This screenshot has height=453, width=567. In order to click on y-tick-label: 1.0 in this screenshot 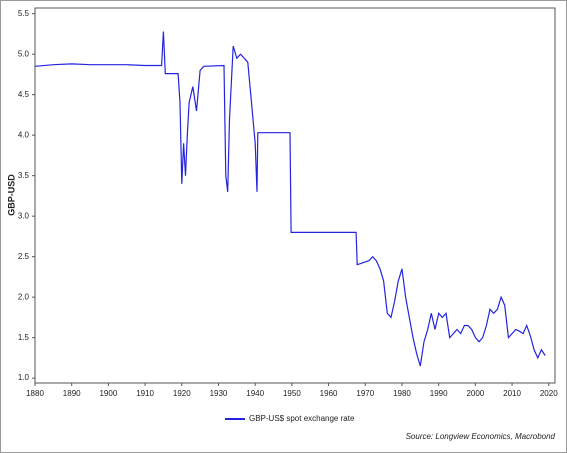, I will do `click(24, 377)`.